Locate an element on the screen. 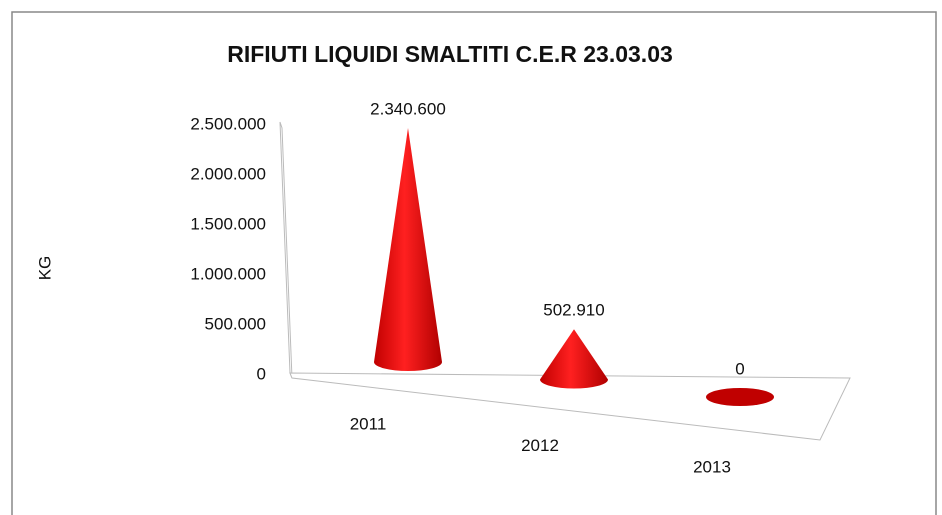  value-label: 2.340.600 is located at coordinates (408, 108).